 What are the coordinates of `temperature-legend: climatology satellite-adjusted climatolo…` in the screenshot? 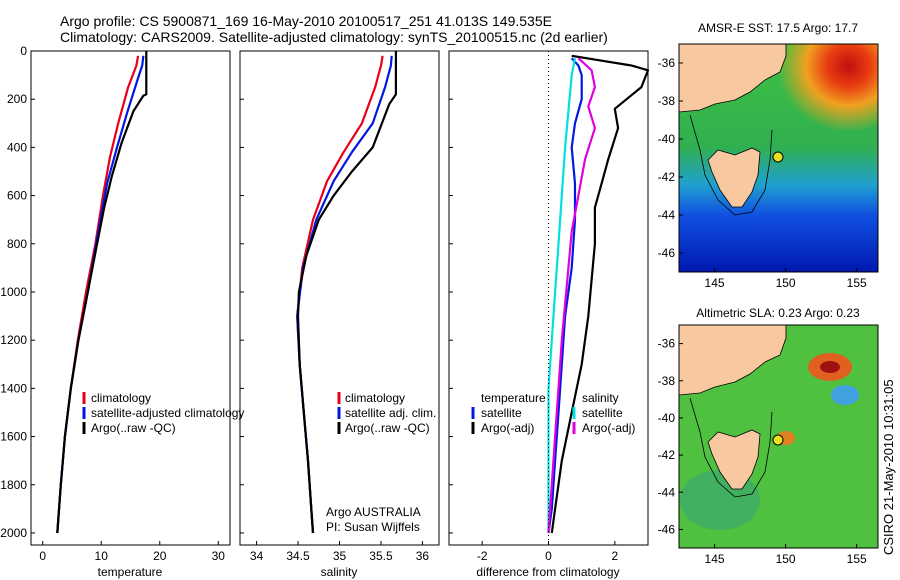 It's located at (163, 413).